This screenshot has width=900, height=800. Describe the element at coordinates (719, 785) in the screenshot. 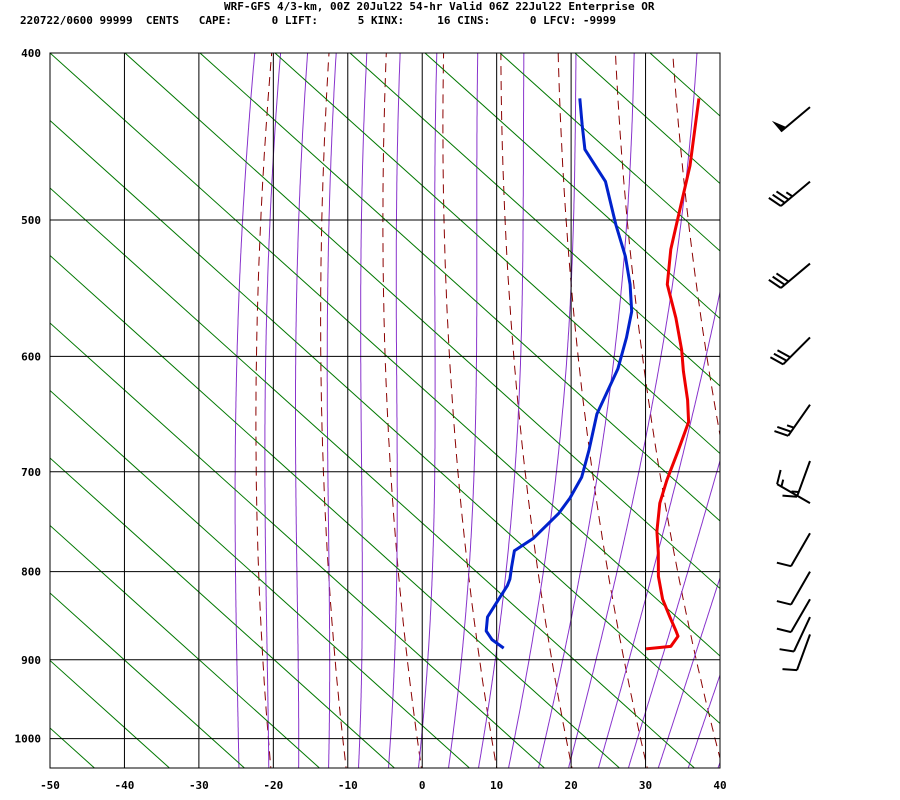

I see `x-tick-label: 40` at that location.